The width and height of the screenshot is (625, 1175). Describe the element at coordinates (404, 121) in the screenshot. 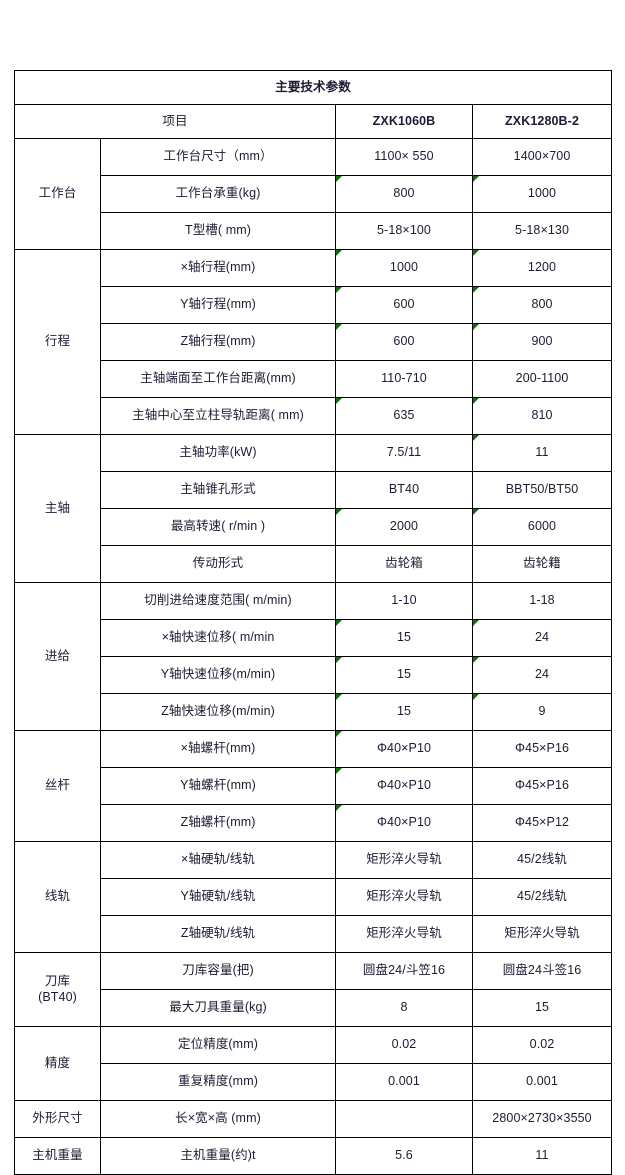

I see `header-model-1: ZXK1060B` at that location.